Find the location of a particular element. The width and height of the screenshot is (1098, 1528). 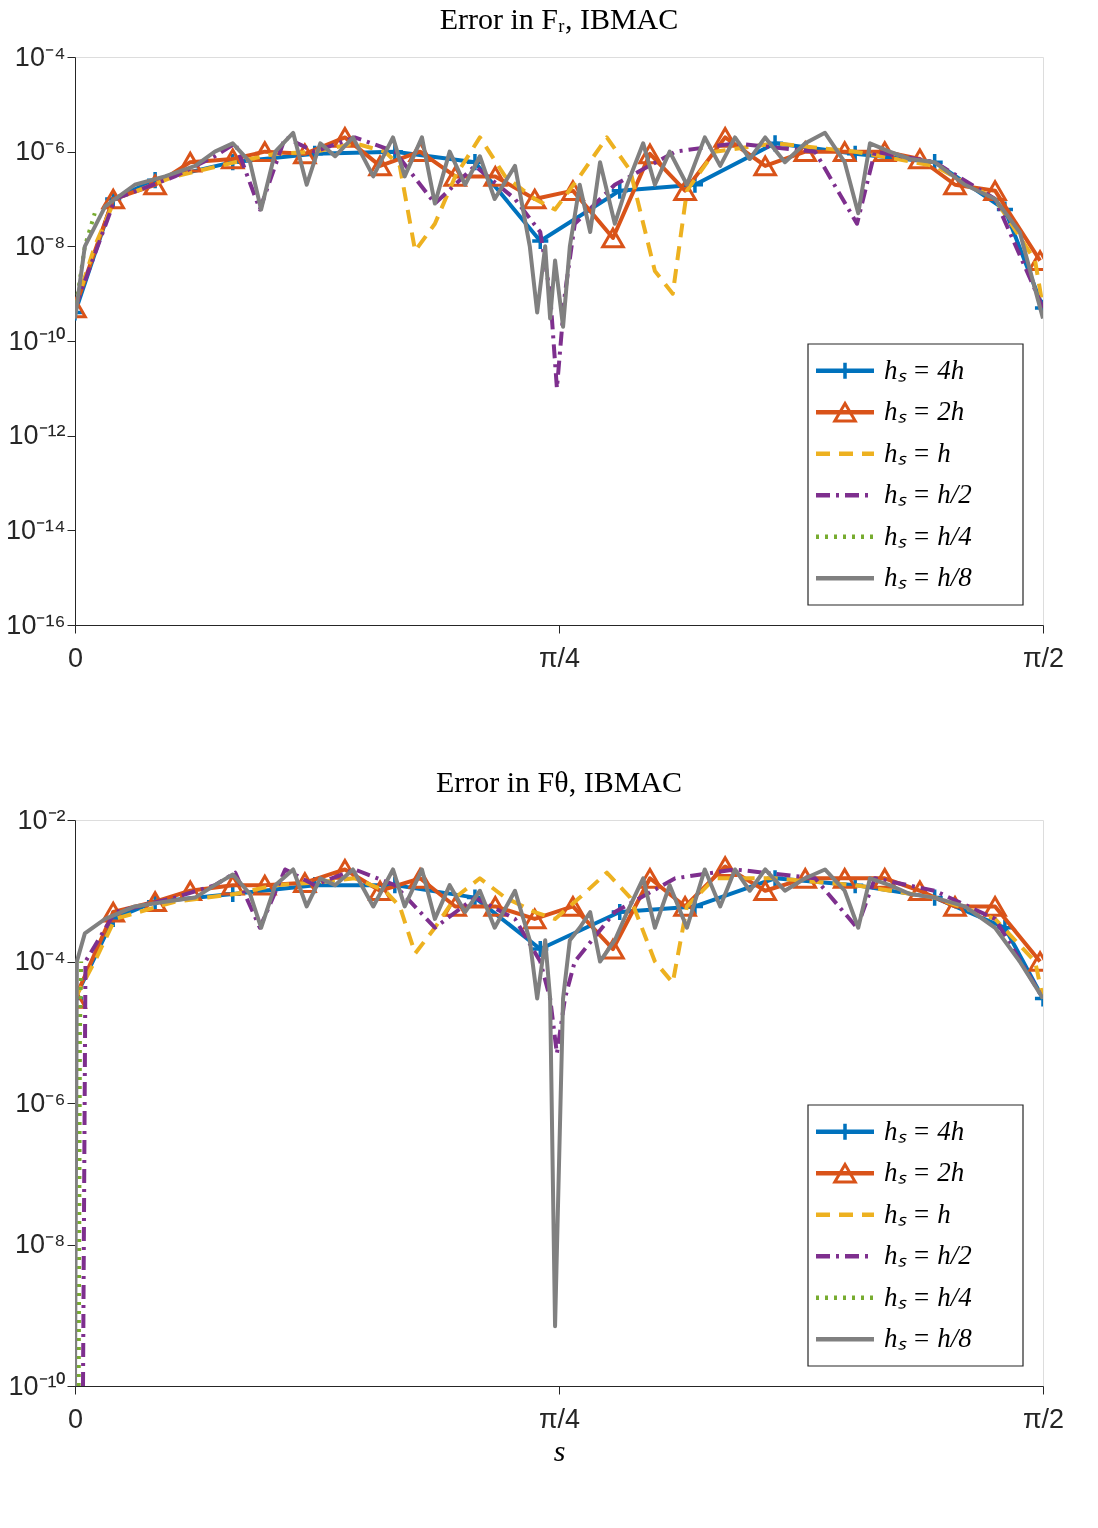

y-tick-label: 10⁻¹² is located at coordinates (37, 435).